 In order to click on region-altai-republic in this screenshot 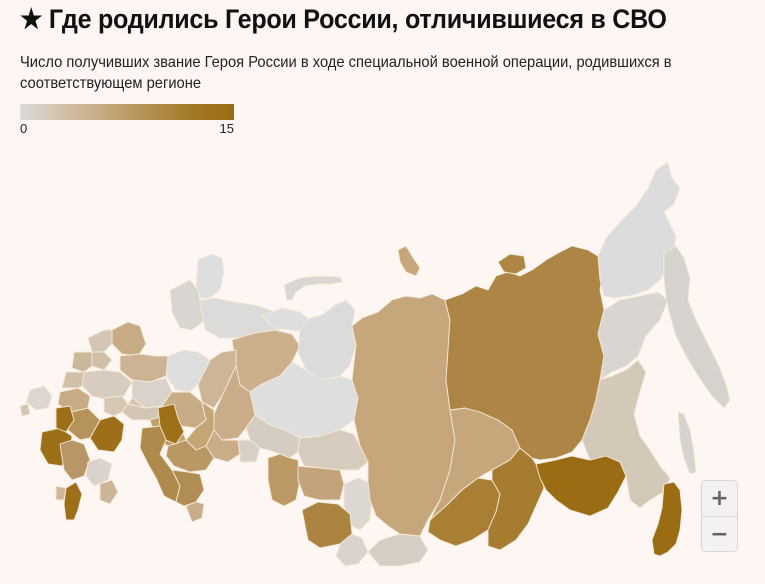, I will do `click(352, 550)`.